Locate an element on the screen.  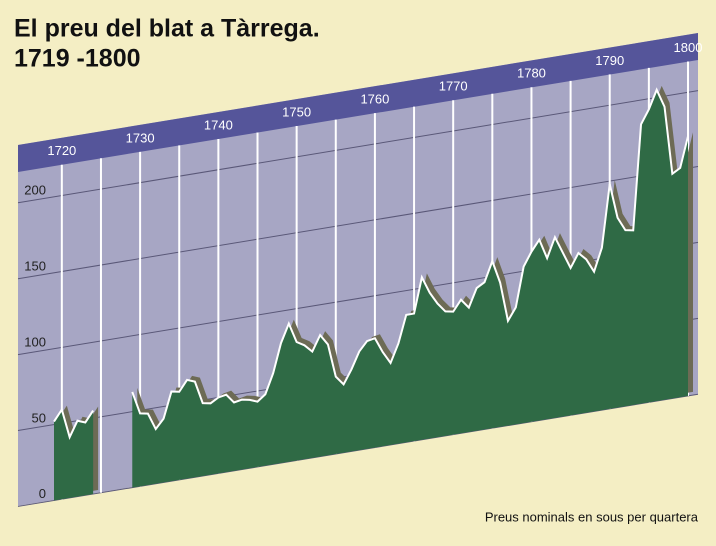
x-tick-label: 1770 is located at coordinates (453, 86).